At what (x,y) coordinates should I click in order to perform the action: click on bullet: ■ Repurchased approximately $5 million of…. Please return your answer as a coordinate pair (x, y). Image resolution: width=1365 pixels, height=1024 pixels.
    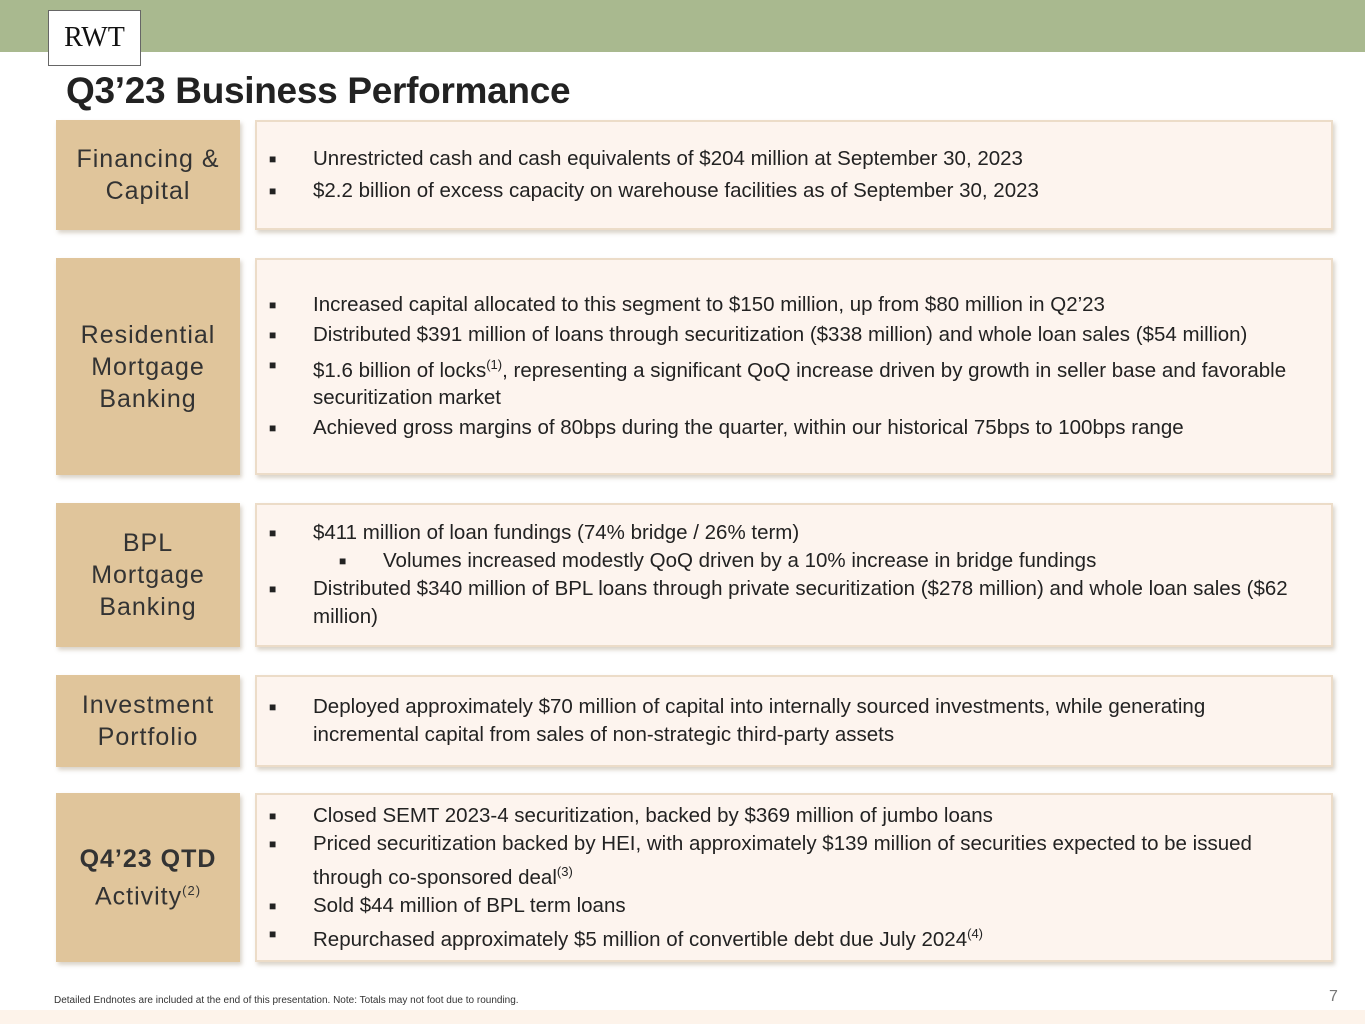
    Looking at the image, I should click on (626, 938).